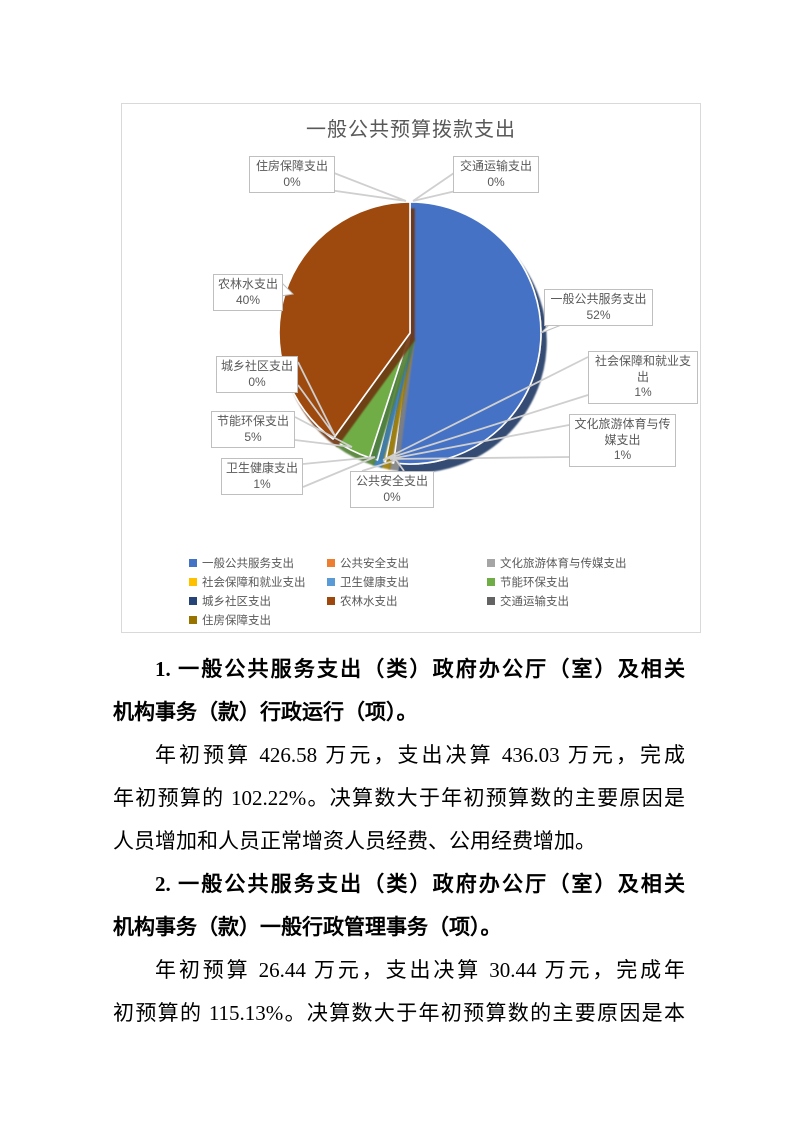 The image size is (792, 1121). I want to click on body-line: 年初预算 426.58 万元，支出决算 436.03 万元，完成, so click(420, 755).